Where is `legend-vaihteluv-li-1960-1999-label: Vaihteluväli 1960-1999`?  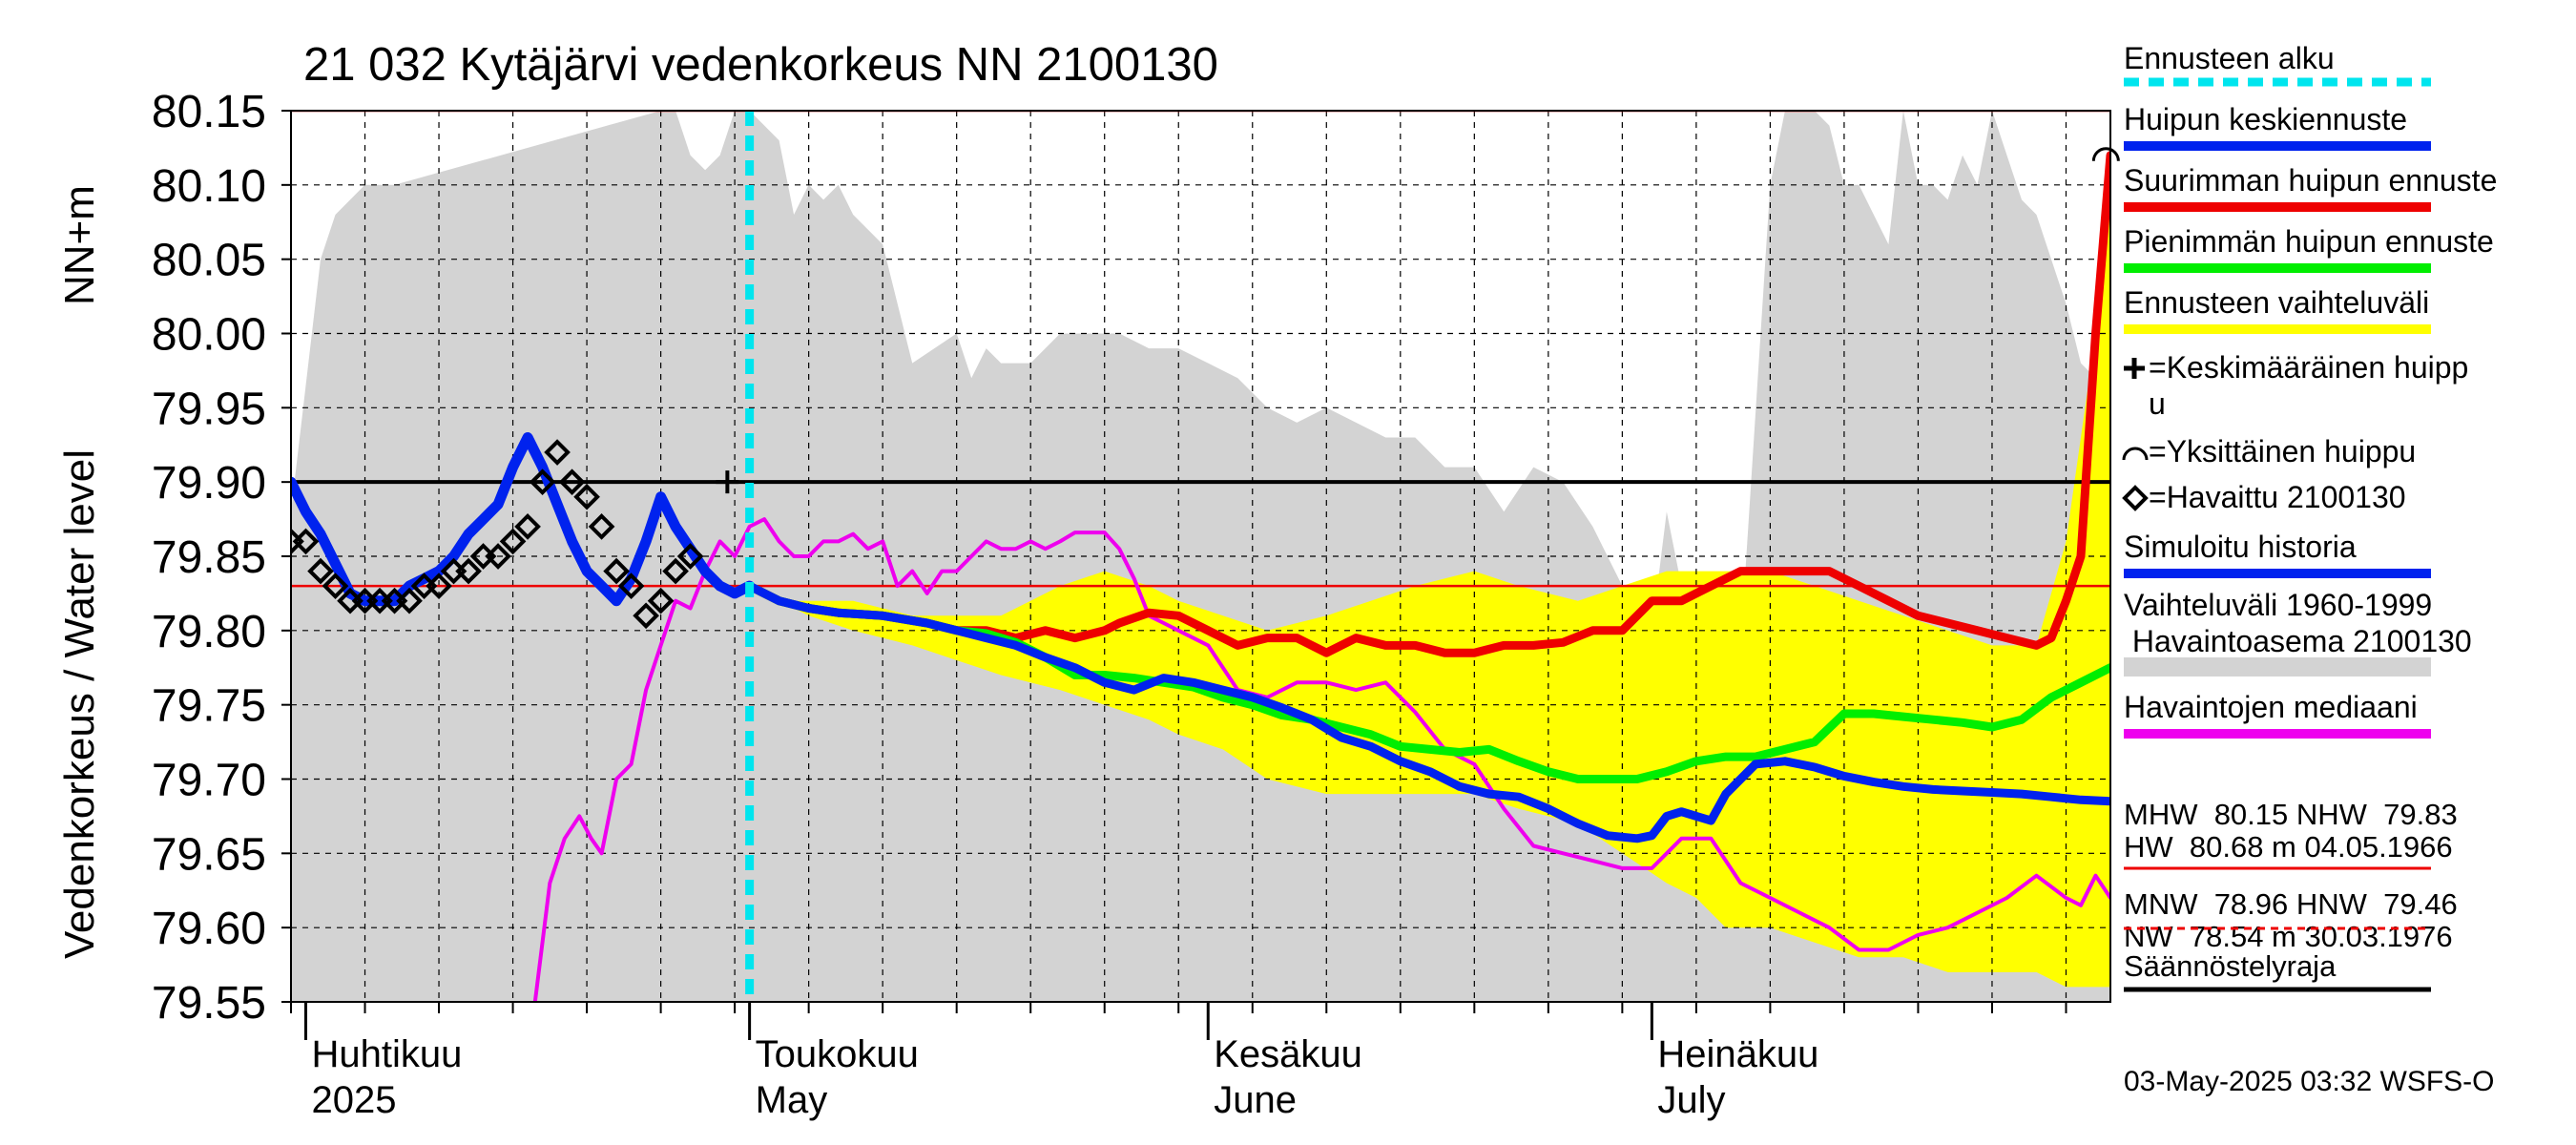 legend-vaihteluv-li-1960-1999-label: Vaihteluväli 1960-1999 is located at coordinates (2278, 605).